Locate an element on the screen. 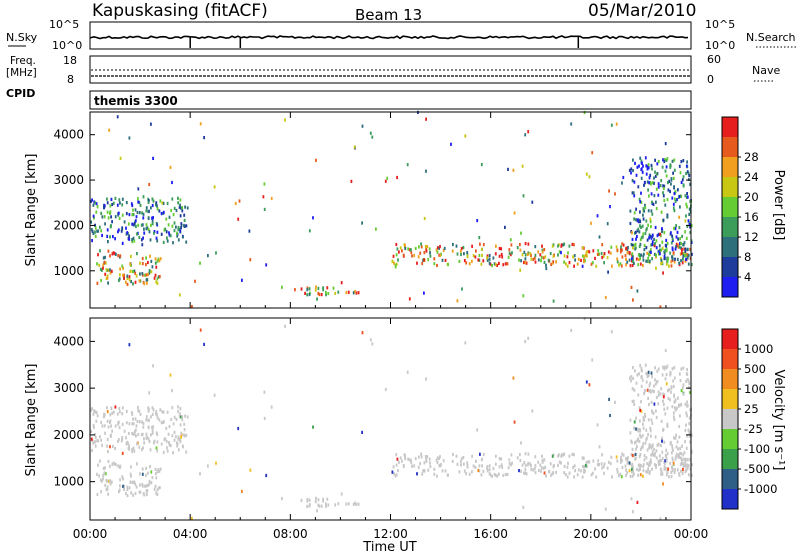 The height and width of the screenshot is (554, 800). colorbar-tick-label: -500 is located at coordinates (757, 469).